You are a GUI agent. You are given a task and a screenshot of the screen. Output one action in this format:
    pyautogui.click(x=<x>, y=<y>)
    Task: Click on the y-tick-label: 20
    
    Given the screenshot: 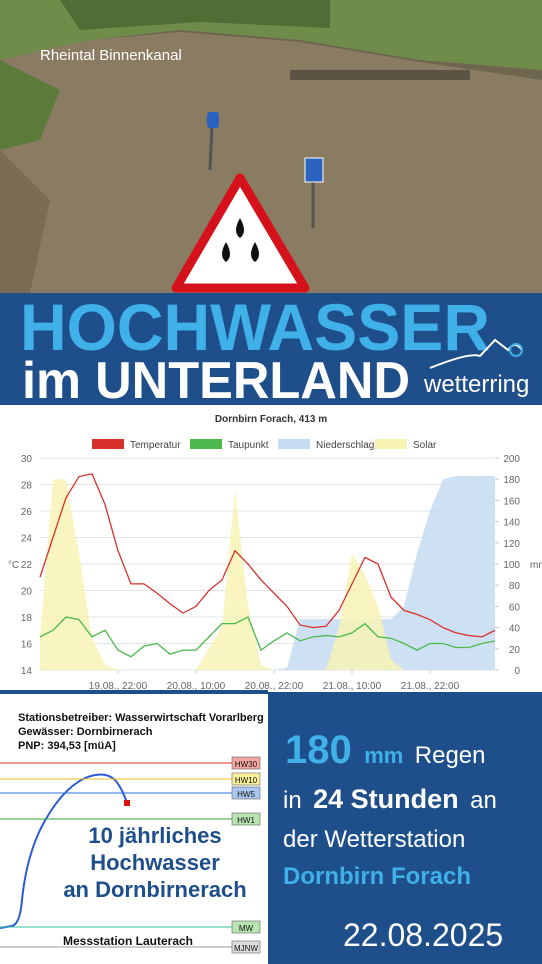 What is the action you would take?
    pyautogui.click(x=27, y=592)
    